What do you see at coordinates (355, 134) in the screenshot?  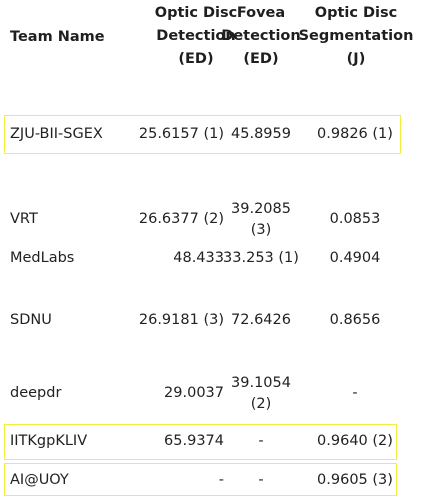 I see `od-segmentation-cell: 0.9826 (1)` at bounding box center [355, 134].